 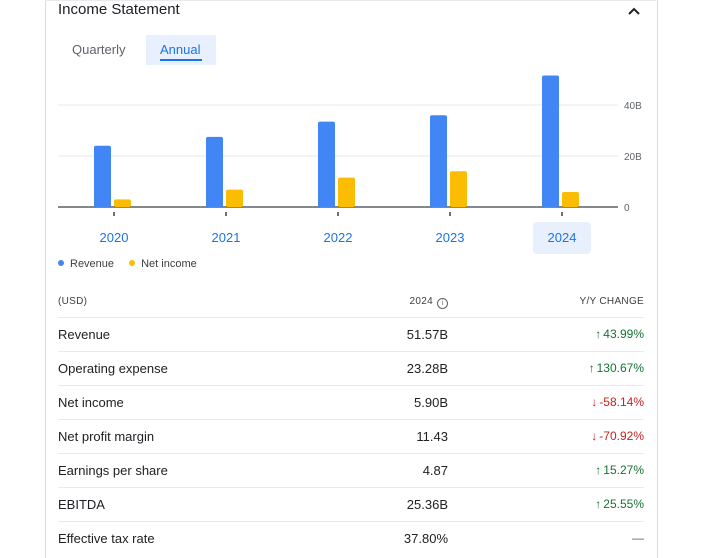 I want to click on tab-quarterly: Quarterly, so click(x=99, y=49).